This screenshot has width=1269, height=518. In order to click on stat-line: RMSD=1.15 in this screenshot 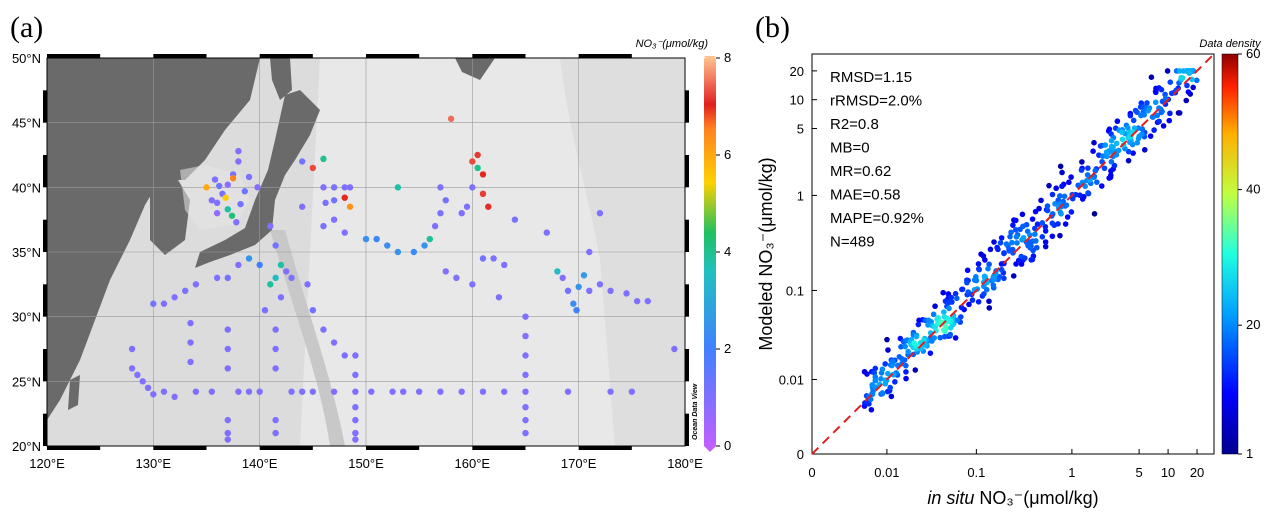, I will do `click(871, 77)`.